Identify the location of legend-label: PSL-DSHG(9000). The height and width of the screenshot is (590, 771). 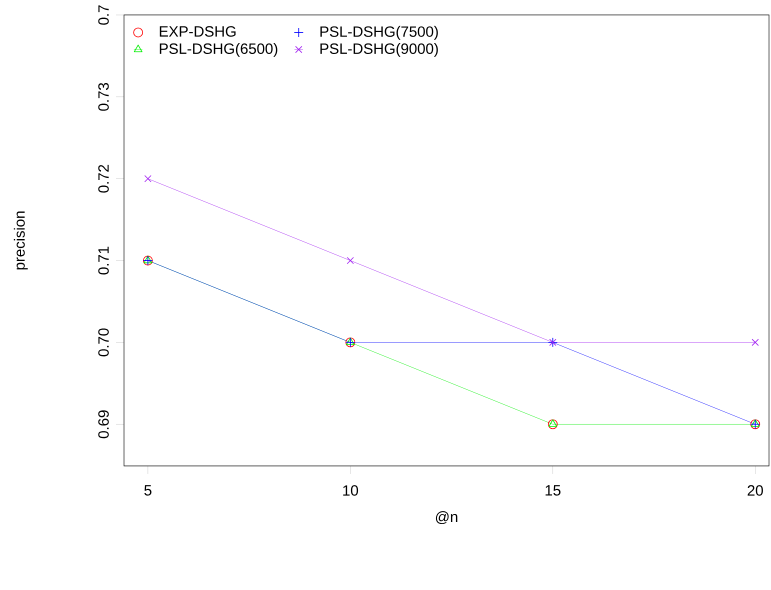
(379, 49).